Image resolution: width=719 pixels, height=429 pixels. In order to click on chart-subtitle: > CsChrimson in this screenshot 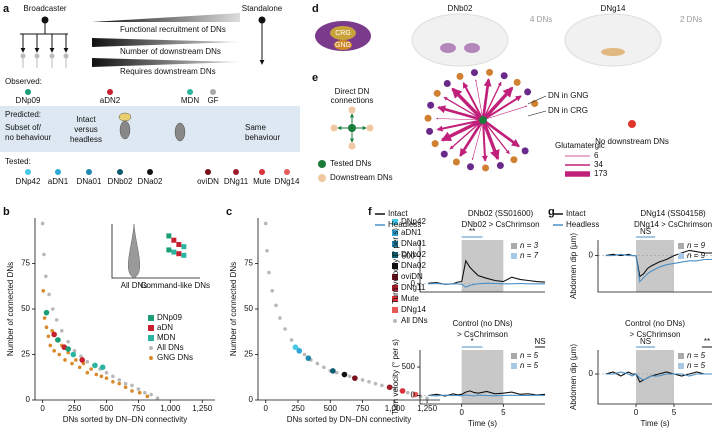, I will do `click(482, 334)`.